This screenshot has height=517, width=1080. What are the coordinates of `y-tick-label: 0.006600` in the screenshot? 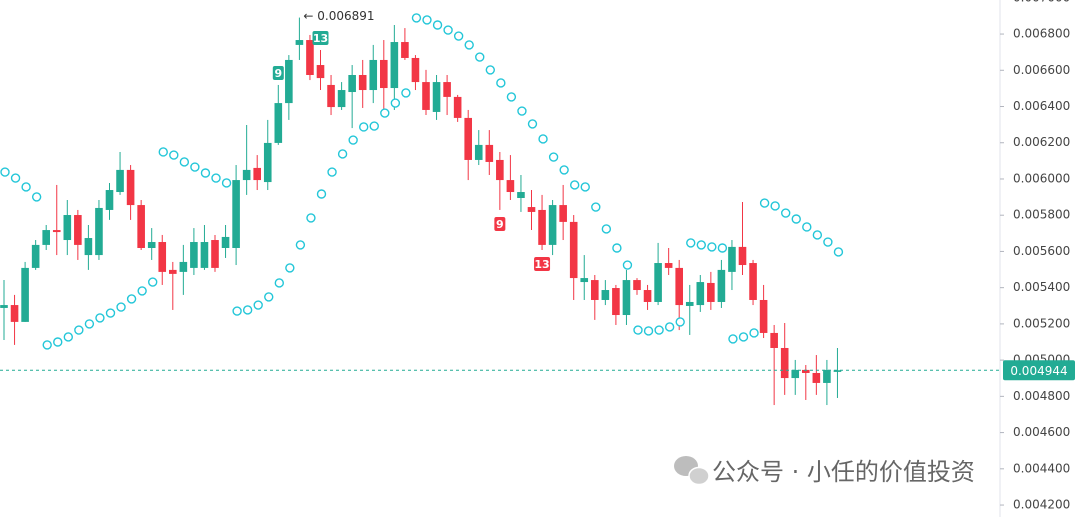 It's located at (1041, 70).